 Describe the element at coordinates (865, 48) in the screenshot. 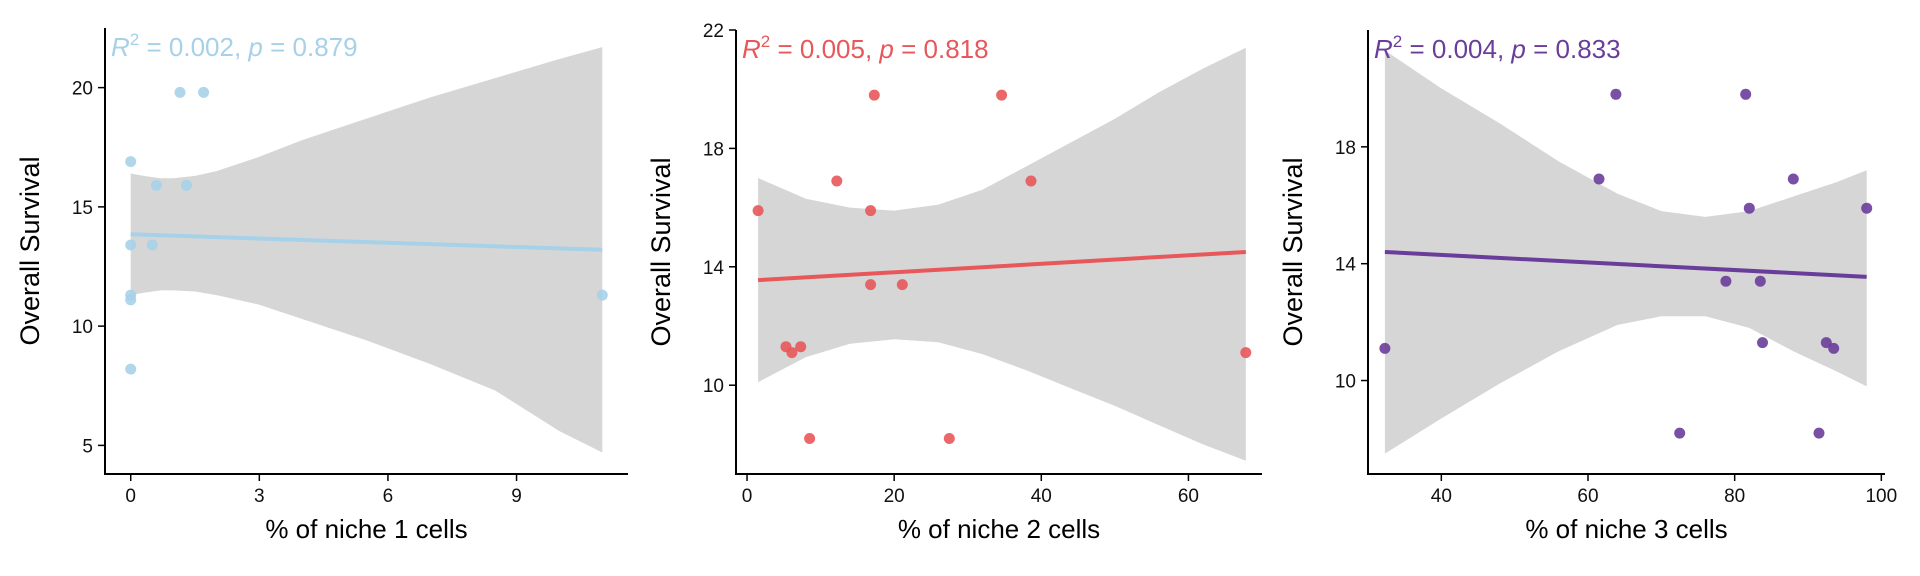

I see `stat-annotation: R2 = 0.005, p = 0.818` at that location.